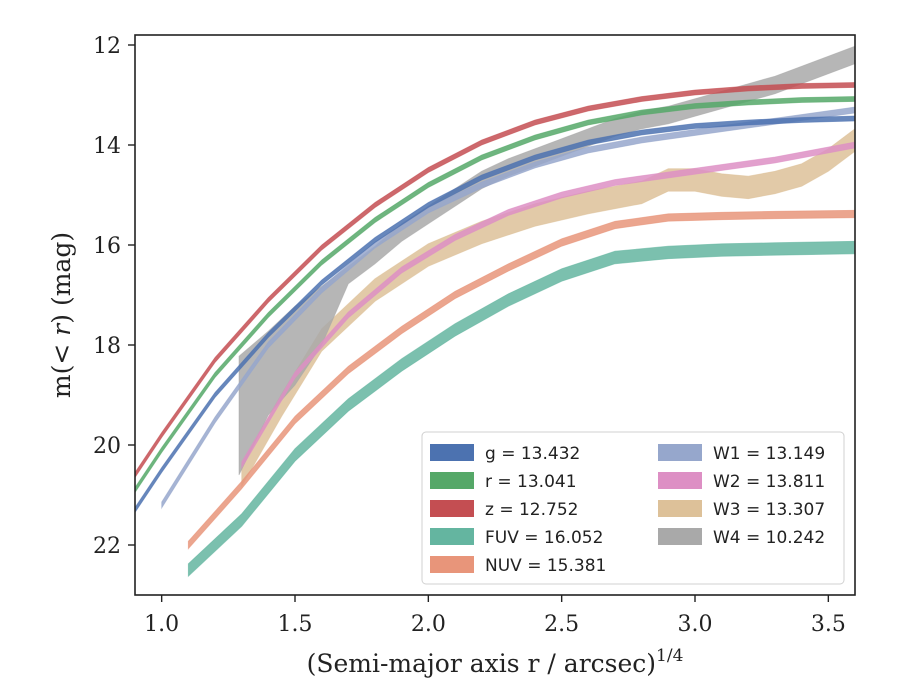  I want to click on legend-label-w2: W2 = 13.811, so click(769, 482).